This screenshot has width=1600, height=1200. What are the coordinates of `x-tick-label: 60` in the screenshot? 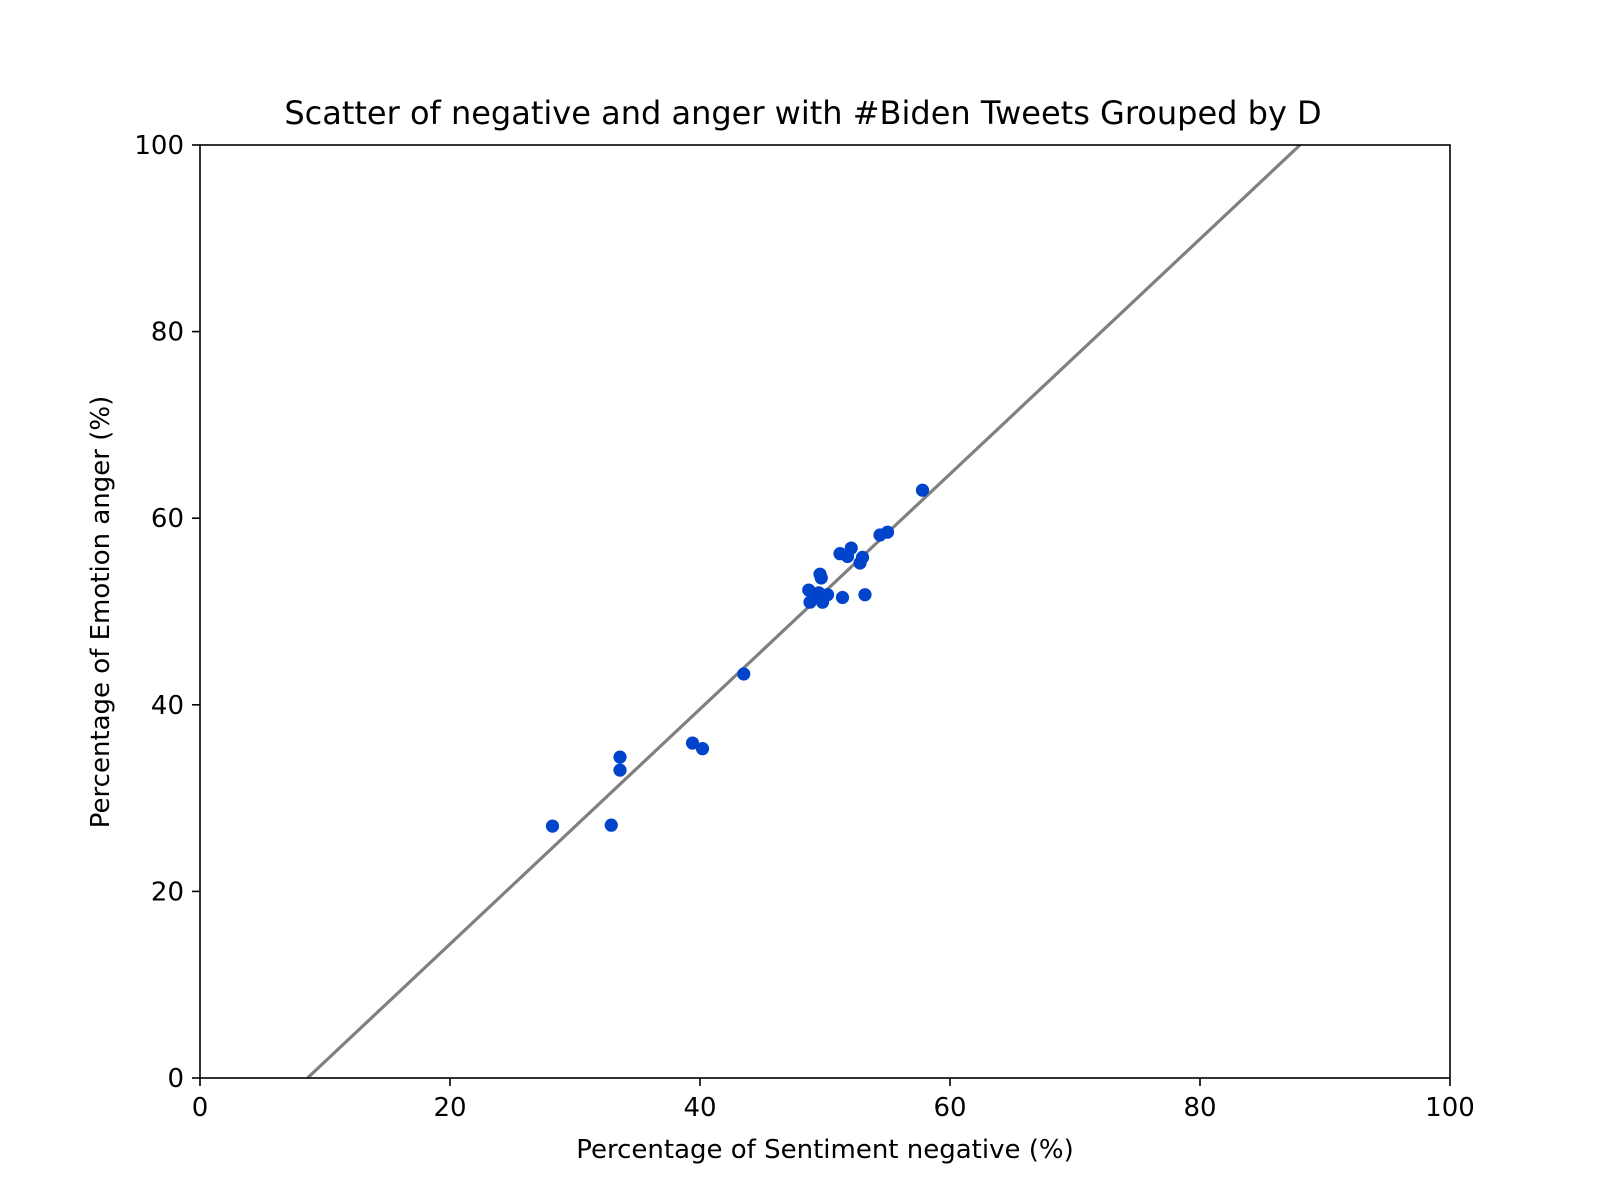 It's located at (949, 1108).